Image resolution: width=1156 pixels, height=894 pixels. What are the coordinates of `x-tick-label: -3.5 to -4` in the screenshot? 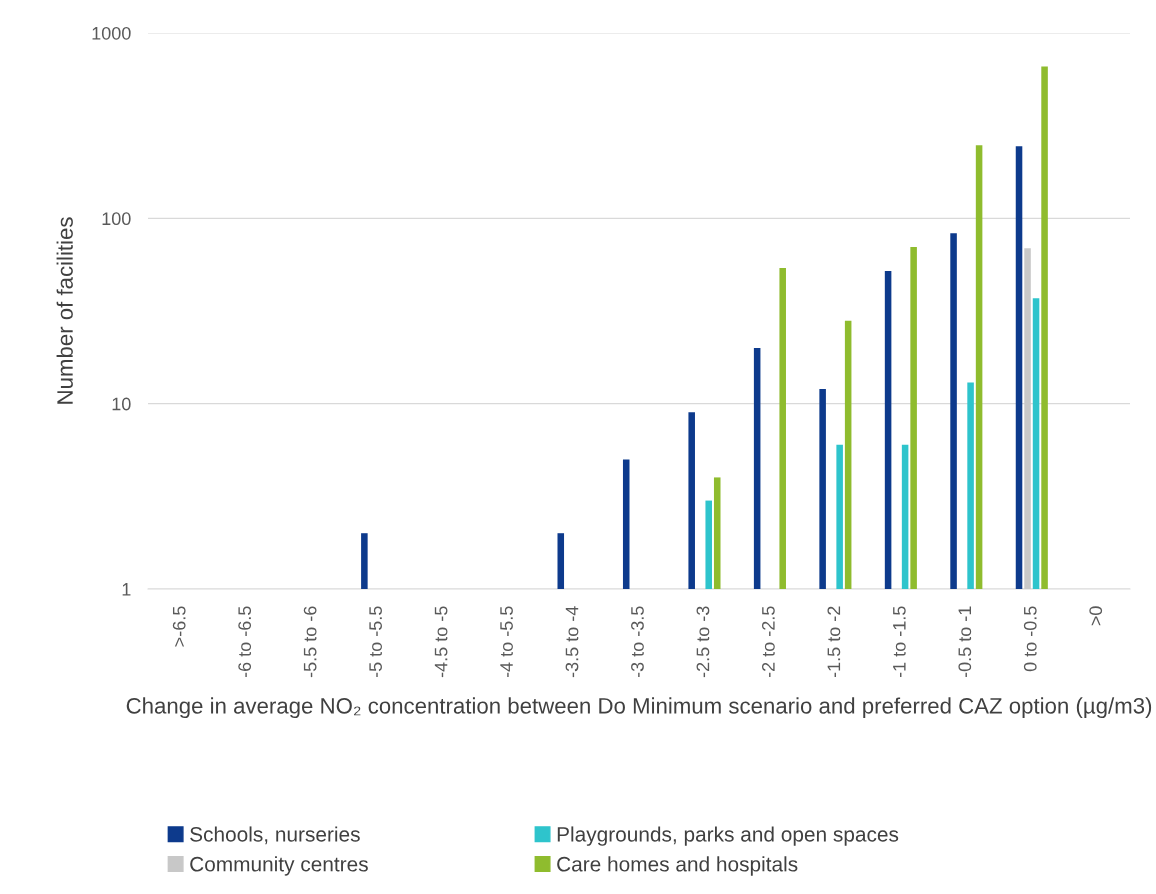 It's located at (572, 642).